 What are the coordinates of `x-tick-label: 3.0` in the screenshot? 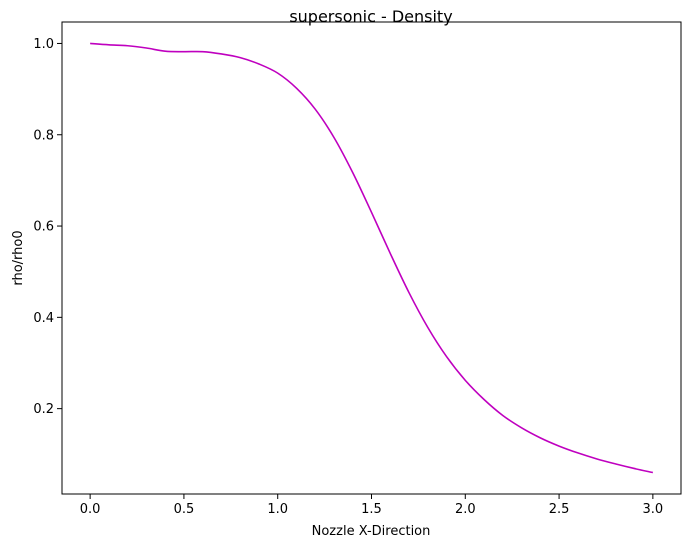 It's located at (653, 509).